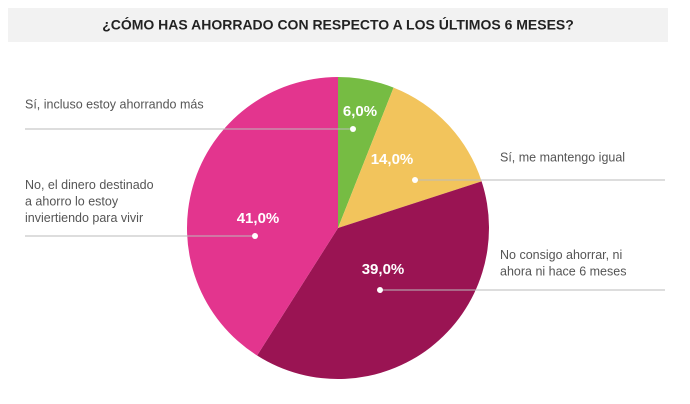 This screenshot has width=690, height=404. What do you see at coordinates (562, 157) in the screenshot?
I see `category-label: Sí, me mantengo igual` at bounding box center [562, 157].